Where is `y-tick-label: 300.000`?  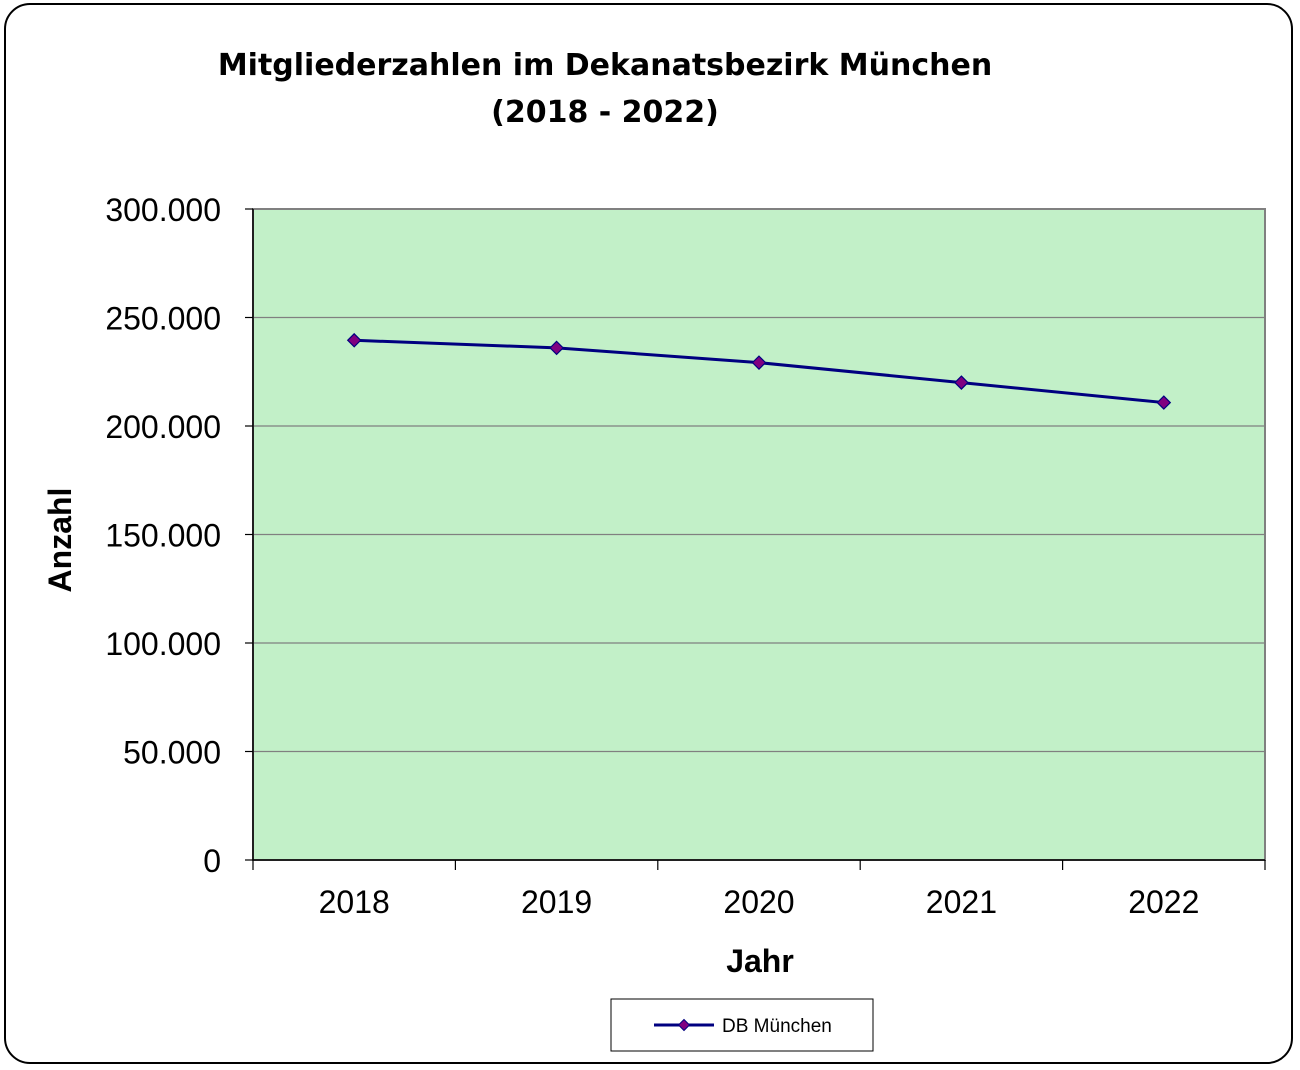 y-tick-label: 300.000 is located at coordinates (163, 210).